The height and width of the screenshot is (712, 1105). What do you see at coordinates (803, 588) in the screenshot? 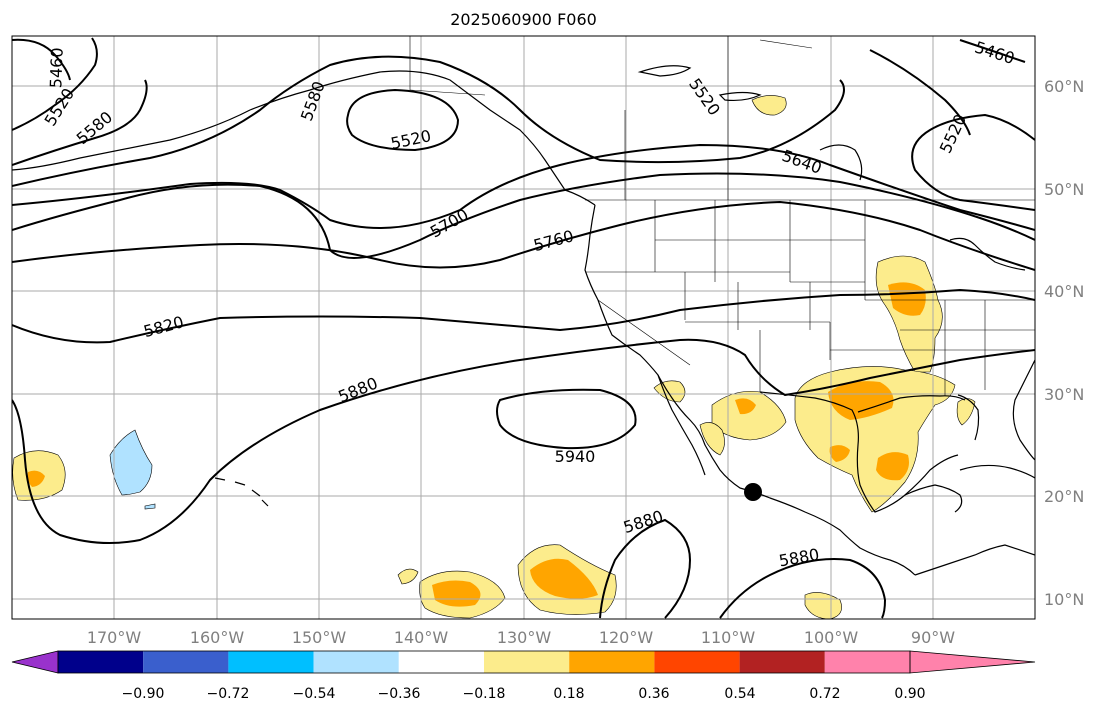
I see `contour-5880-south2` at bounding box center [803, 588].